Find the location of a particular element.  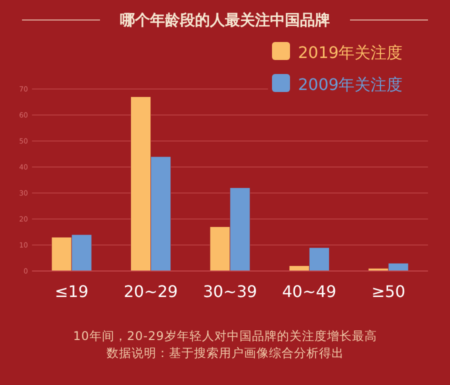

legend-label: 2009年关注度 is located at coordinates (350, 84).